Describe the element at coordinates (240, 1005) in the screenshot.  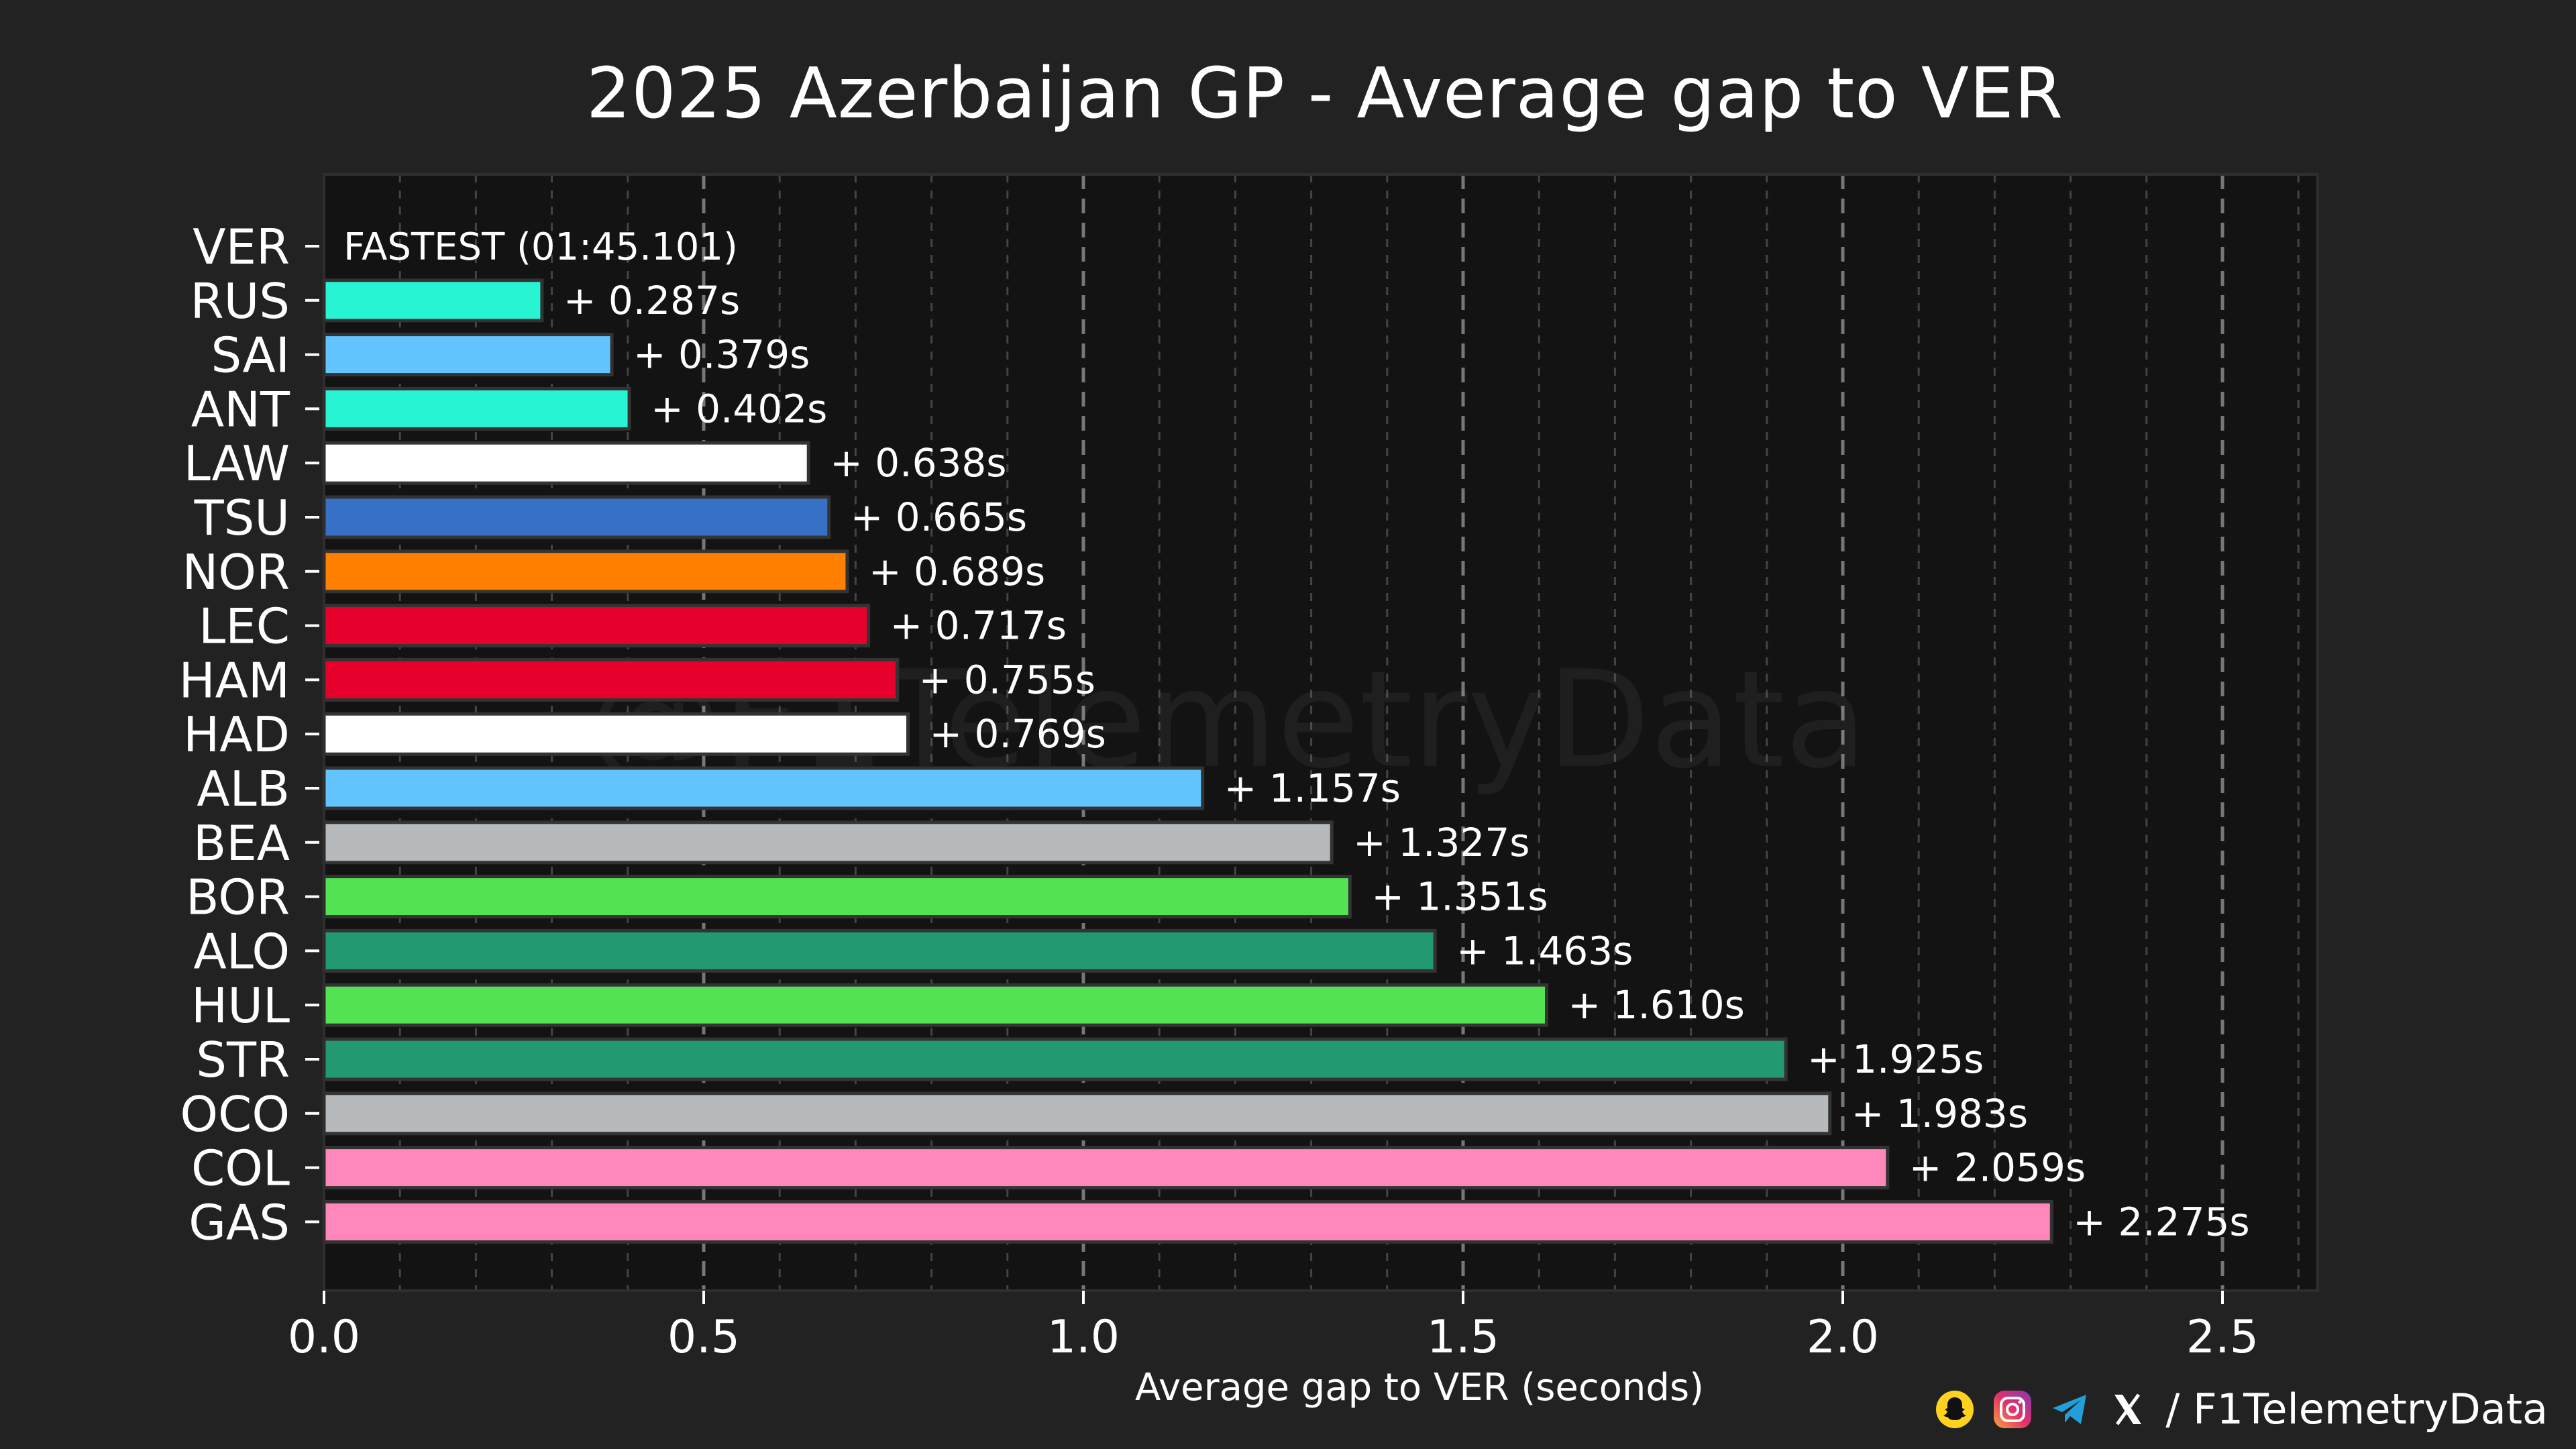
I see `y-tick-label-hul: HUL` at that location.